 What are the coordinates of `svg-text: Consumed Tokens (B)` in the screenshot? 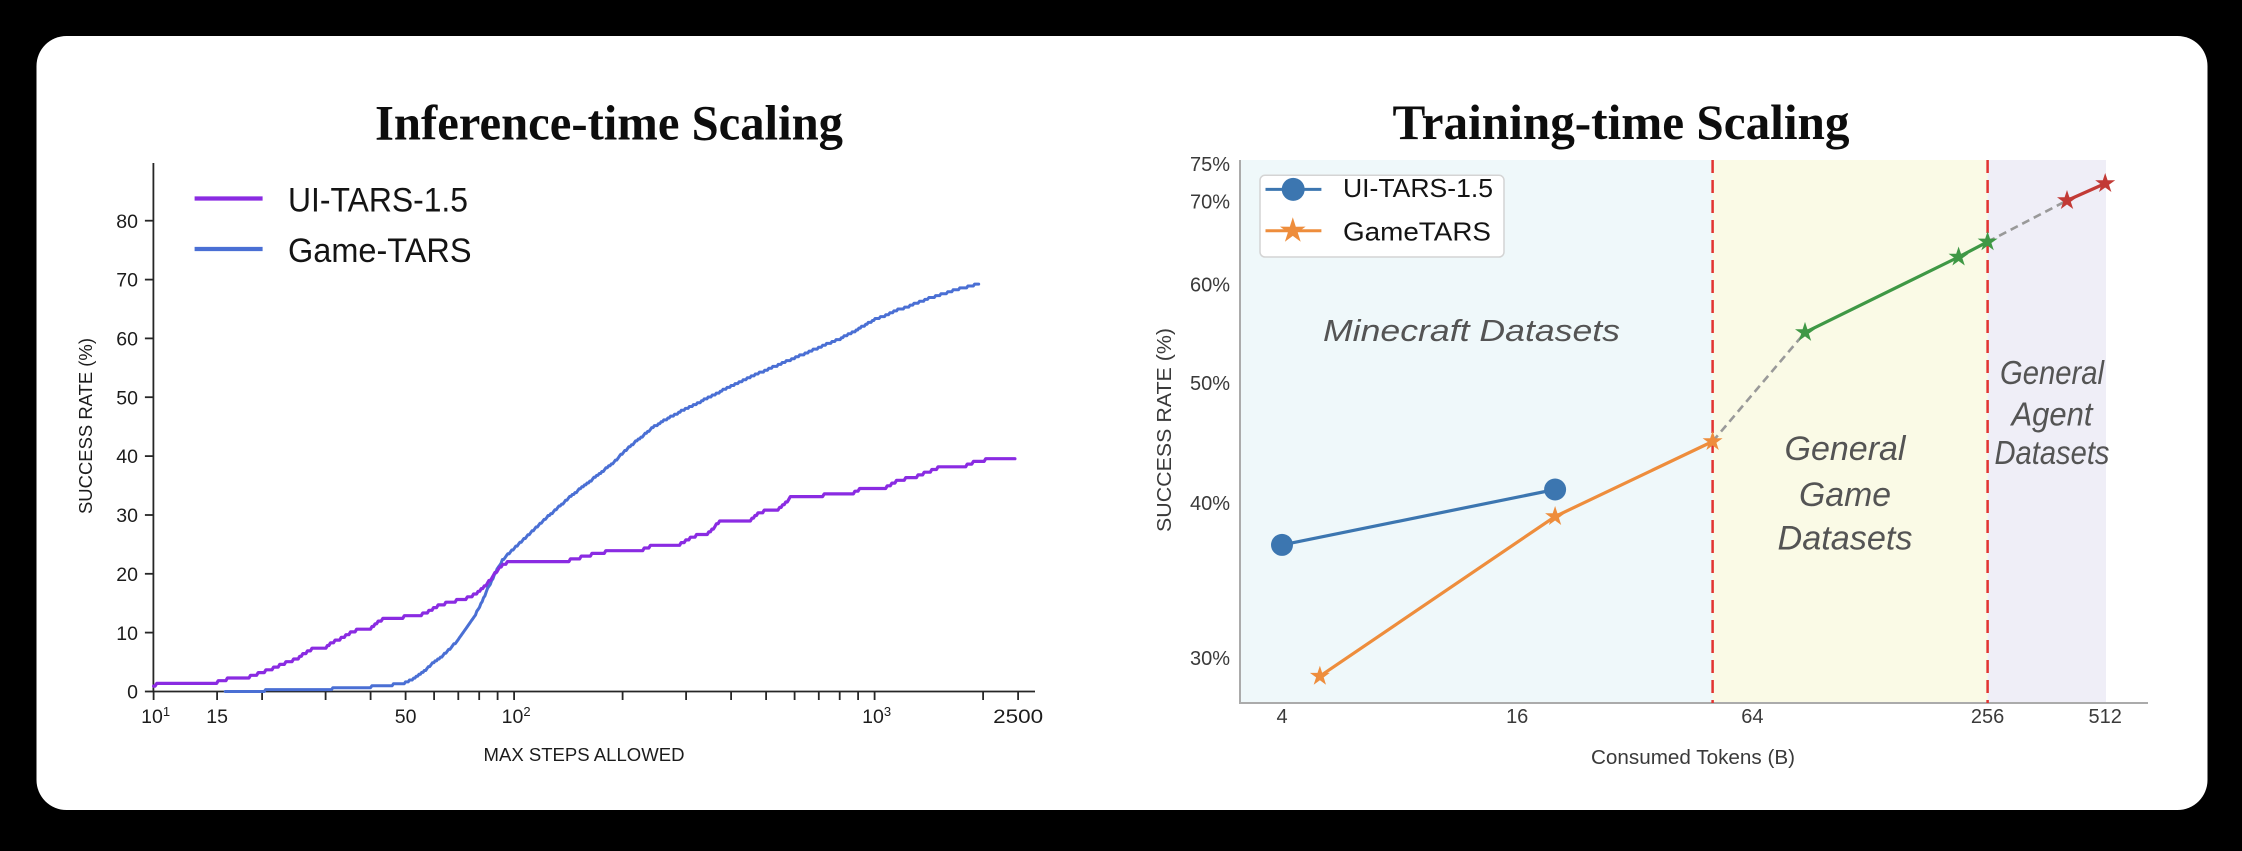 It's located at (1693, 758).